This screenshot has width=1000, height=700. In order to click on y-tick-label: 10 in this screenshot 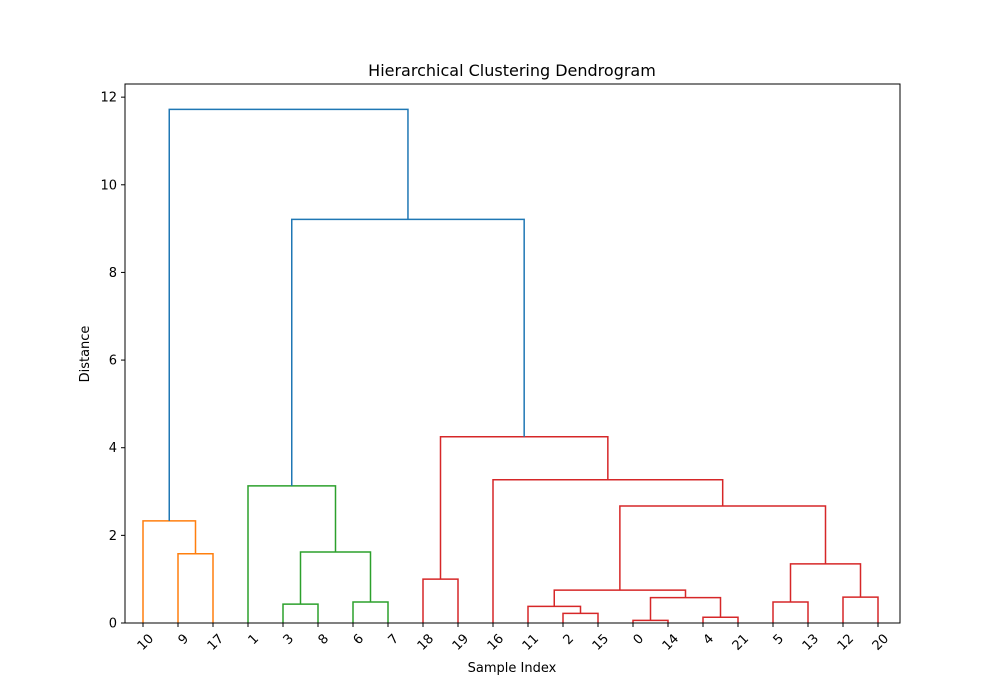, I will do `click(108, 185)`.